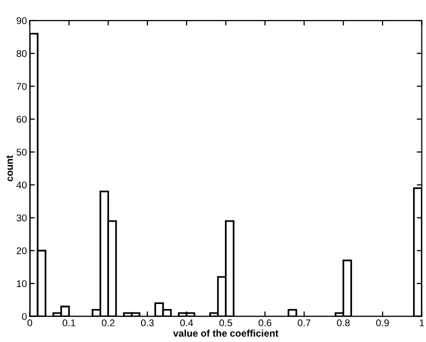 This screenshot has width=426, height=342. I want to click on x-tick-label: 0.8, so click(343, 322).